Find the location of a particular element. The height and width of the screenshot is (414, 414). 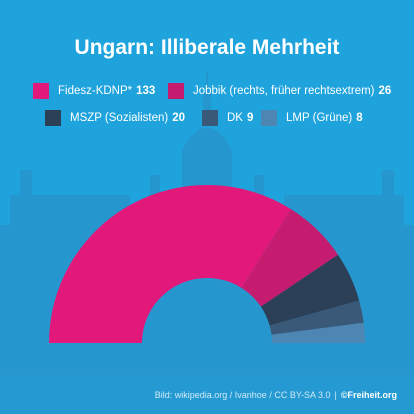

legend-swatch-lmp is located at coordinates (269, 118).